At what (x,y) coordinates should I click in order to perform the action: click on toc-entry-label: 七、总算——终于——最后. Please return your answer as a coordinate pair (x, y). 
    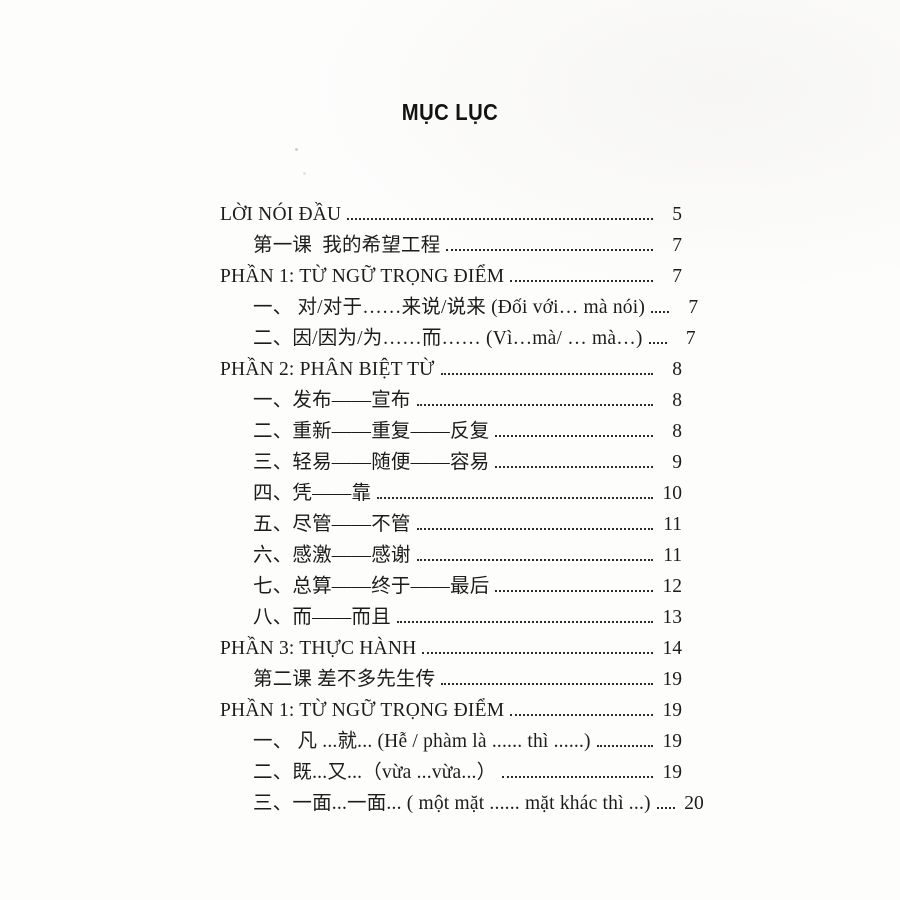
    Looking at the image, I should click on (371, 586).